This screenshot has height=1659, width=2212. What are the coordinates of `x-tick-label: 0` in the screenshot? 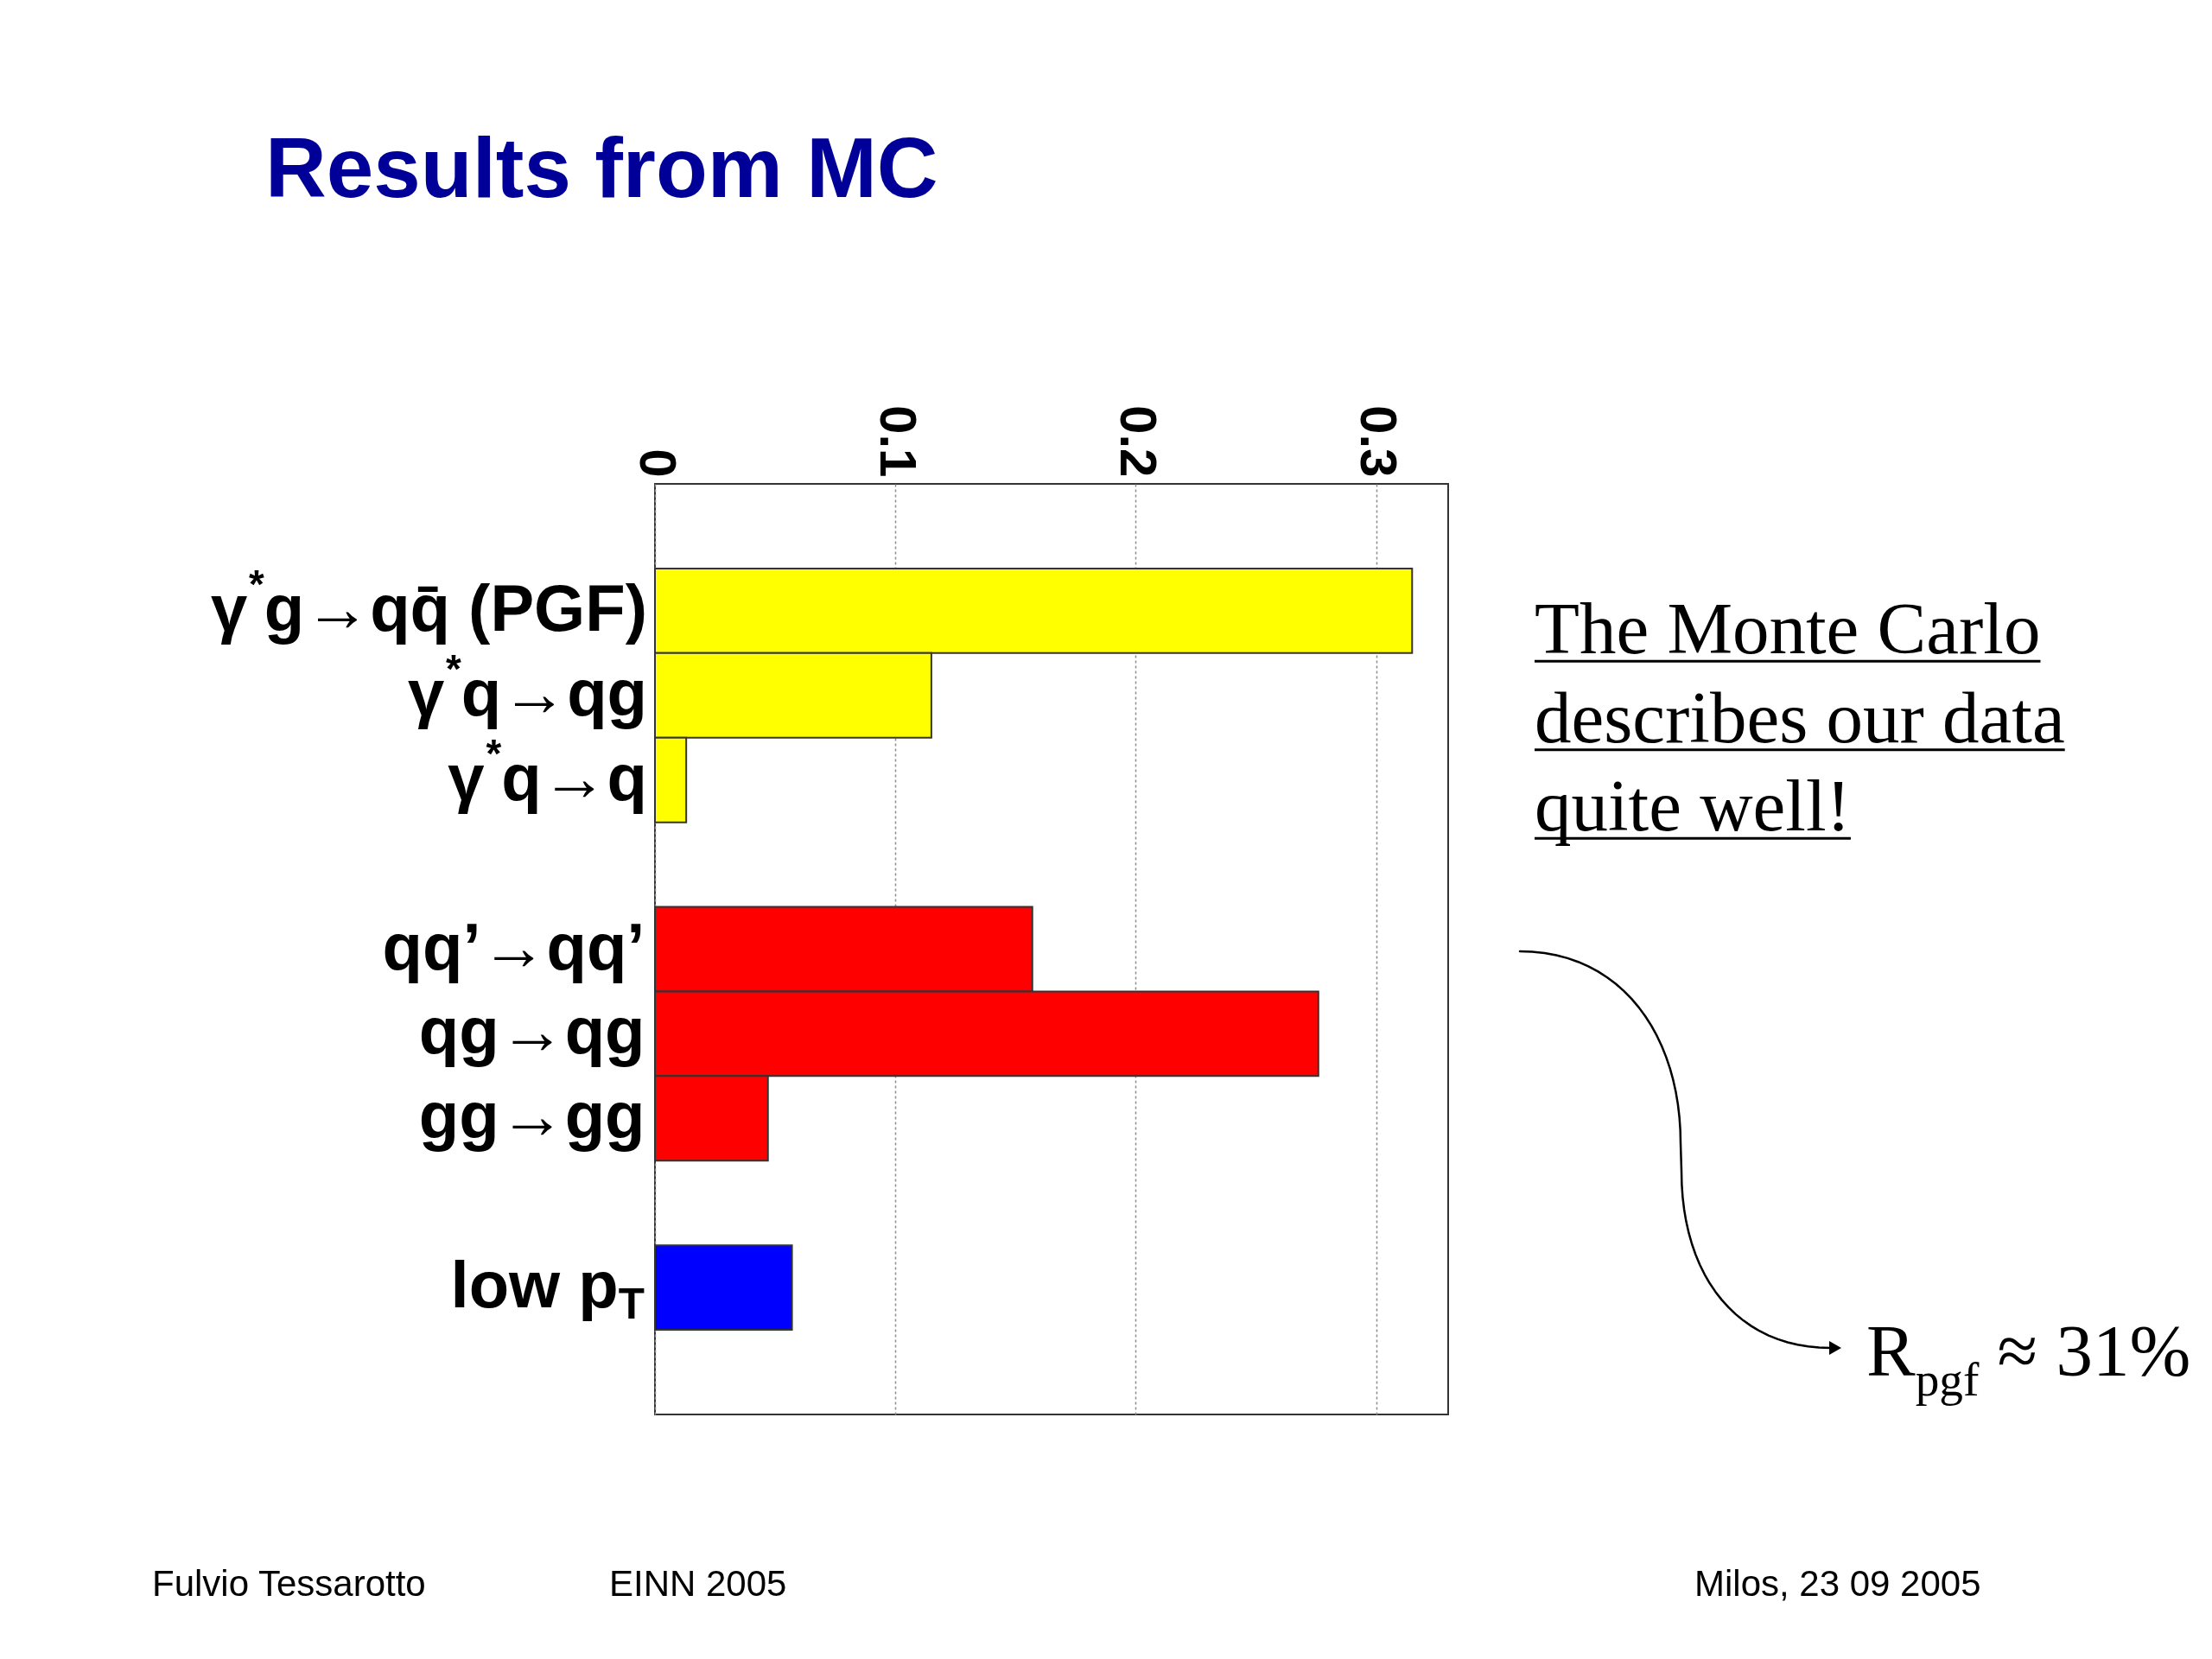 It's located at (657, 463).